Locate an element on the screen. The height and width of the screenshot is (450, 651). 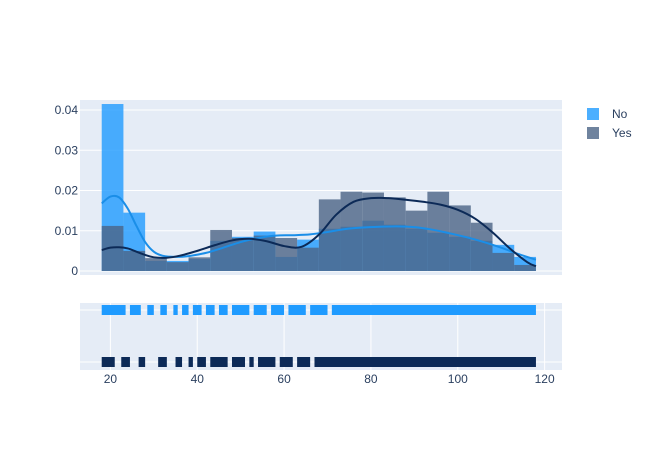
x-tick-label: 40 is located at coordinates (198, 379).